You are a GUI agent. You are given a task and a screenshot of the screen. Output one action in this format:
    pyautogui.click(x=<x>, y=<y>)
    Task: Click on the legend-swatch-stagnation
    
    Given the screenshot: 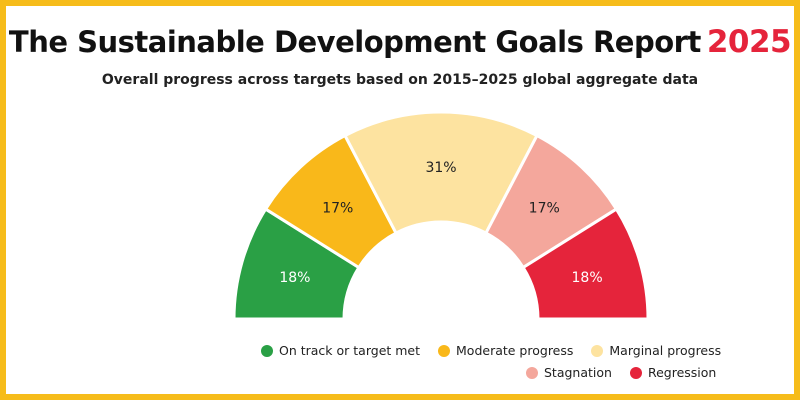 What is the action you would take?
    pyautogui.click(x=532, y=372)
    